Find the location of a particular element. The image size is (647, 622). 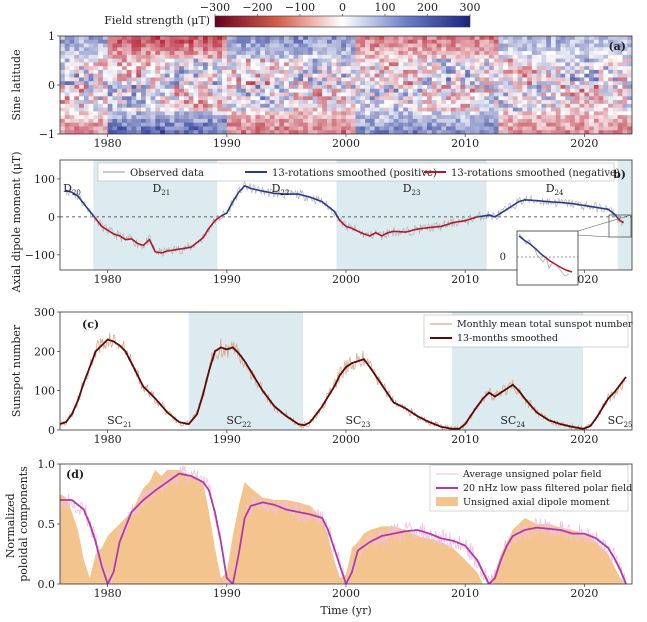

monthly-sunspot-polyline is located at coordinates (343, 381).